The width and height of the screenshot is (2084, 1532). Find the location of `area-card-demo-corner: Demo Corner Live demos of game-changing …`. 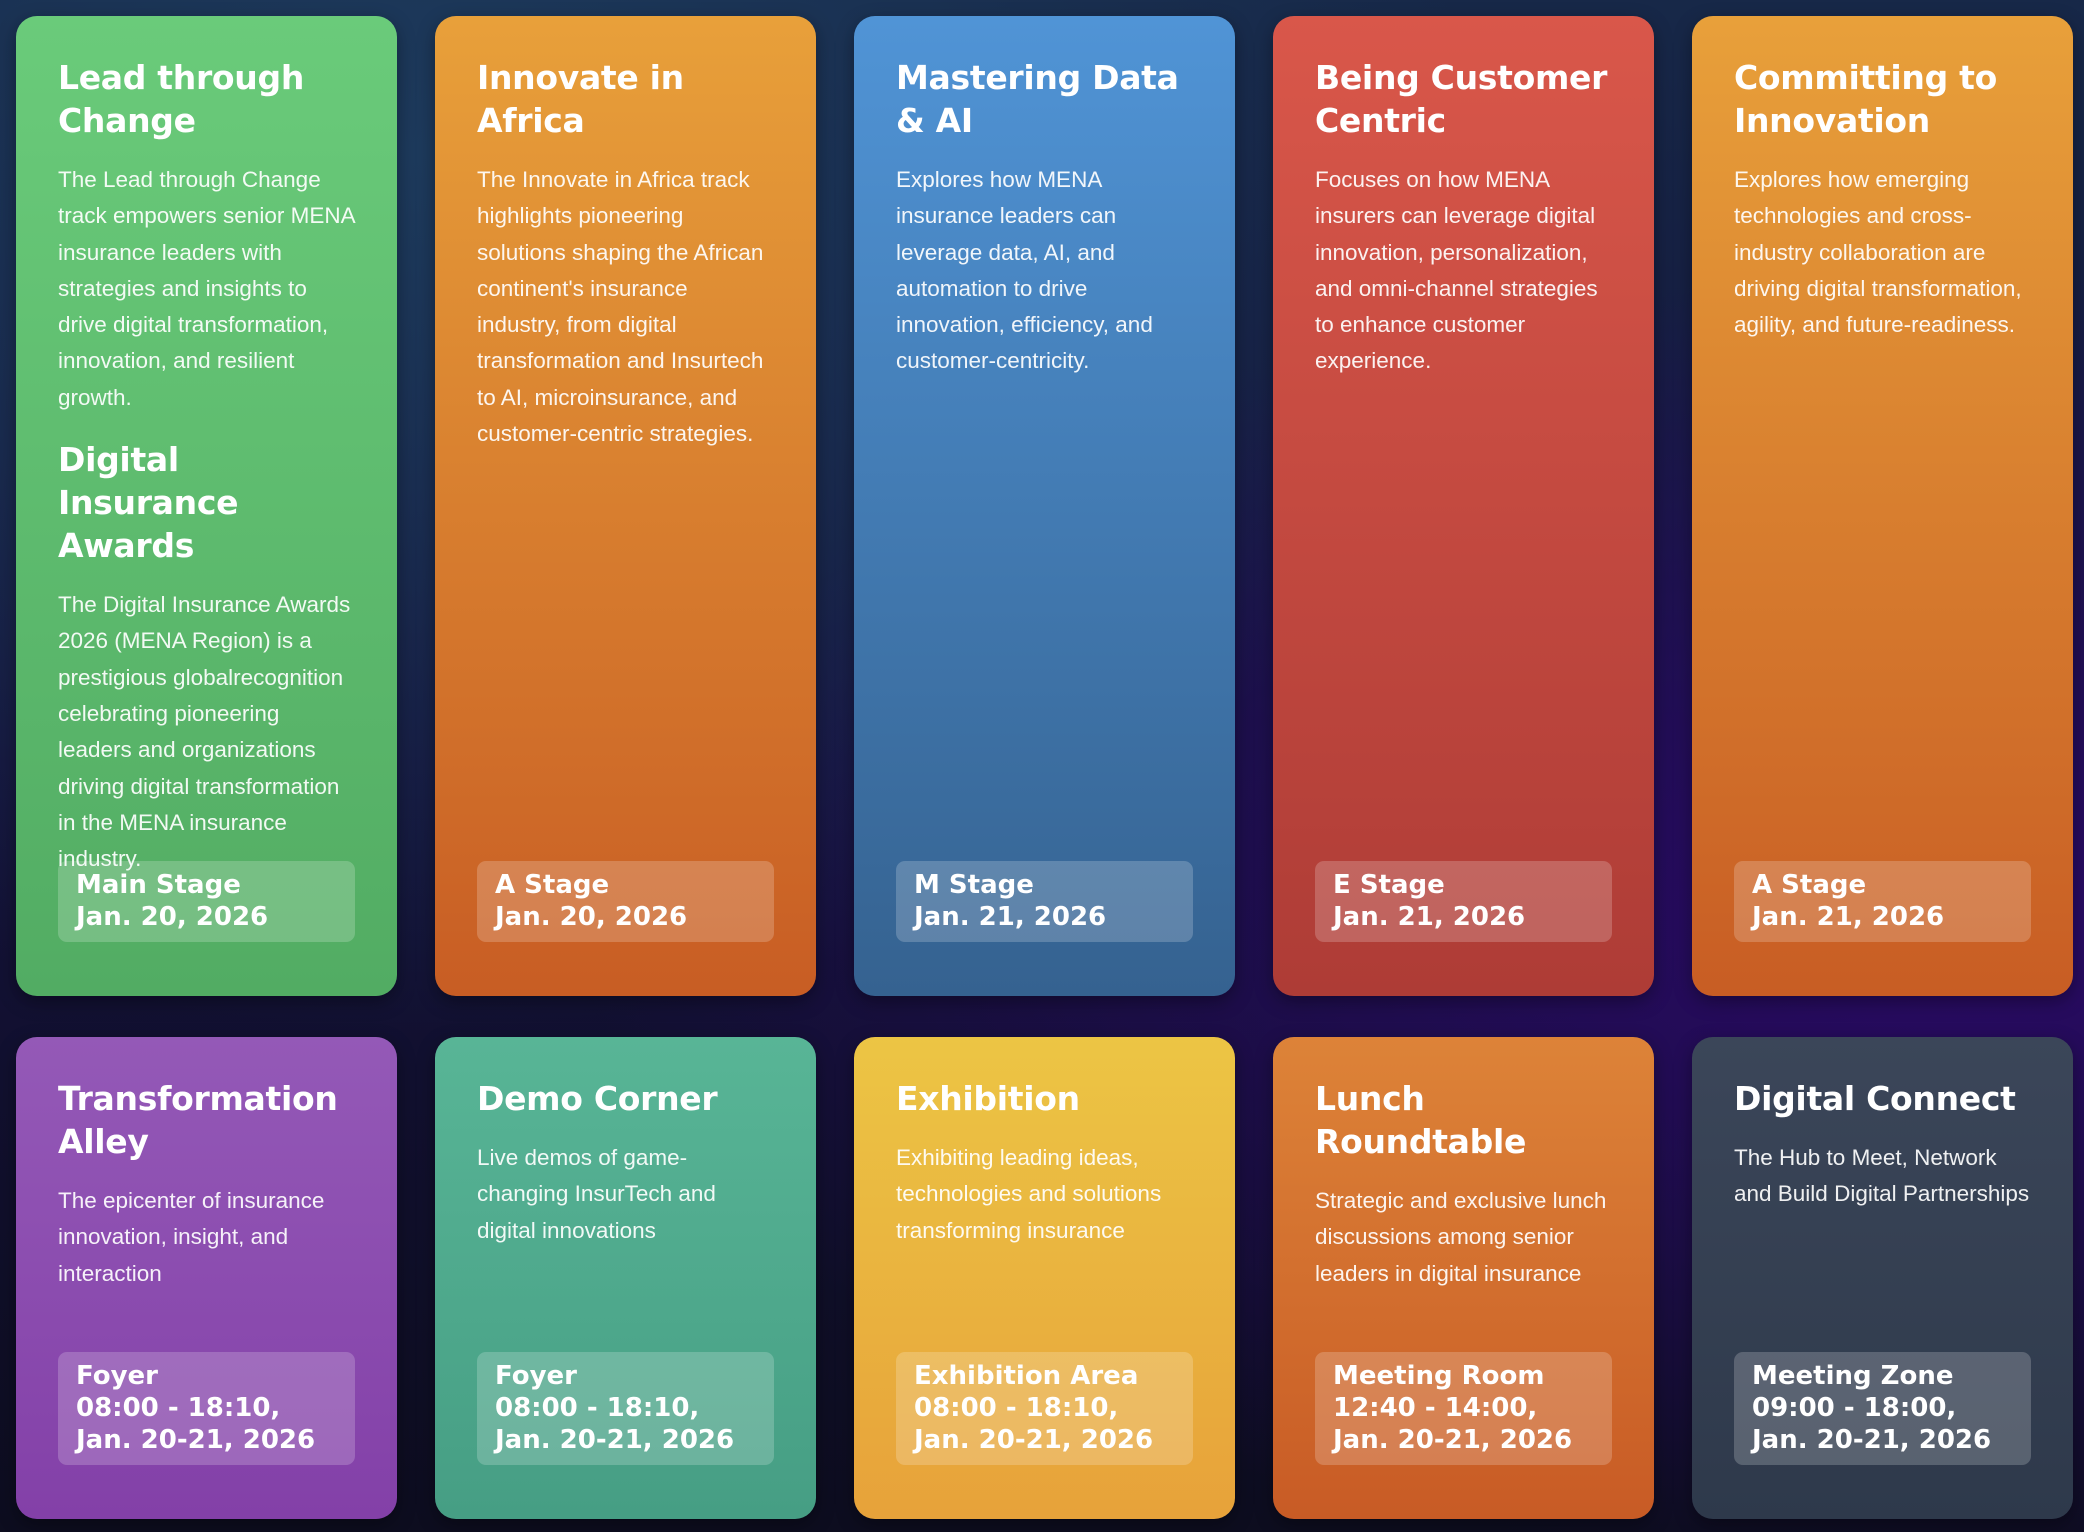

area-card-demo-corner: Demo Corner Live demos of game-changing … is located at coordinates (625, 1278).